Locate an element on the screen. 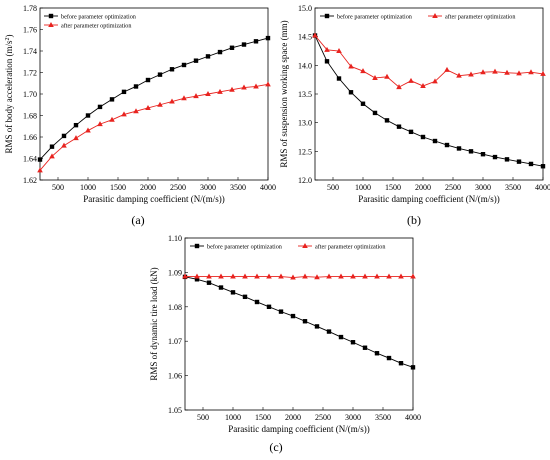  y-tick-label: 1.66 is located at coordinates (30, 137).